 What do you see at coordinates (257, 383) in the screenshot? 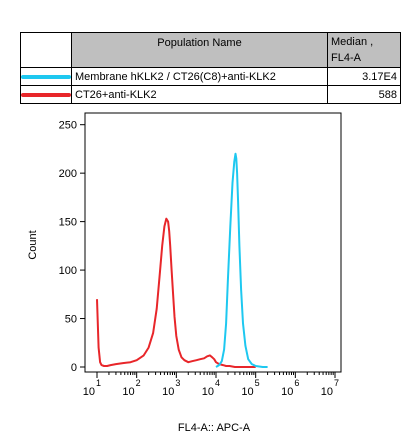
I see `x-tick-label-exponent: 5` at bounding box center [257, 383].